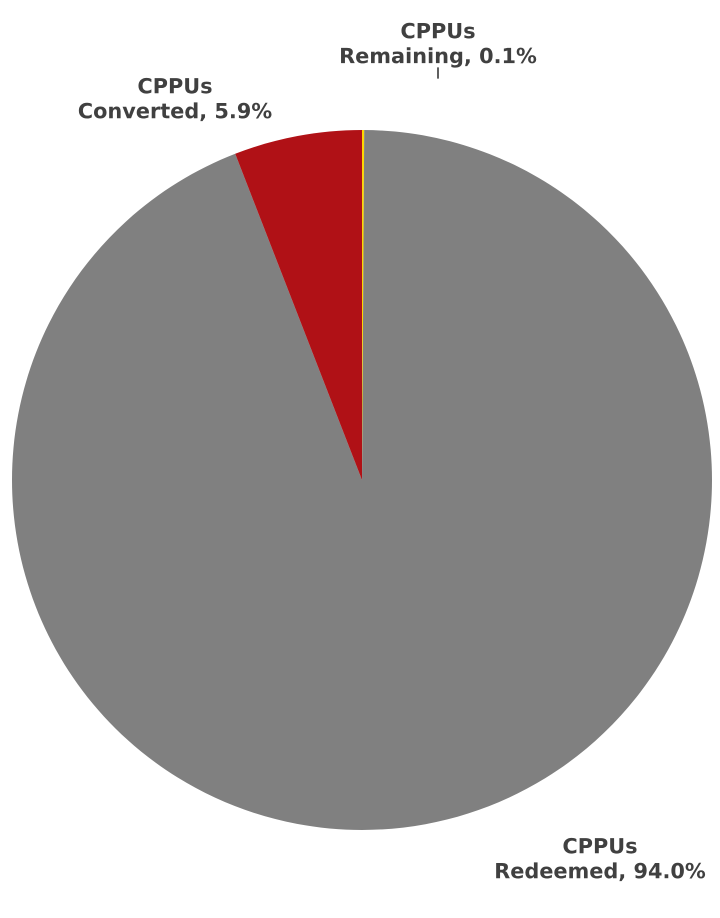 The height and width of the screenshot is (918, 720). I want to click on slice-label: CPPUs Converted, 5.9%, so click(175, 100).